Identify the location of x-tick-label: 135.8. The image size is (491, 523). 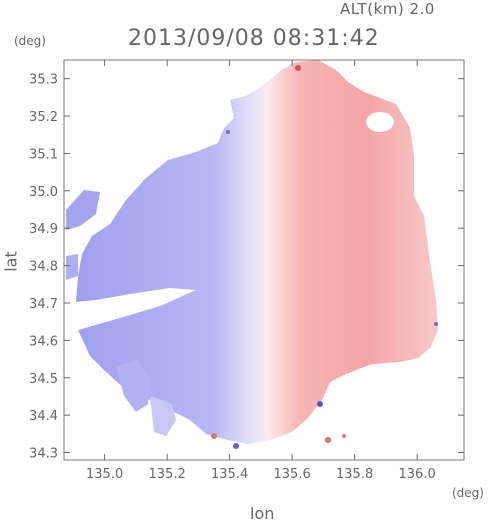
(354, 474).